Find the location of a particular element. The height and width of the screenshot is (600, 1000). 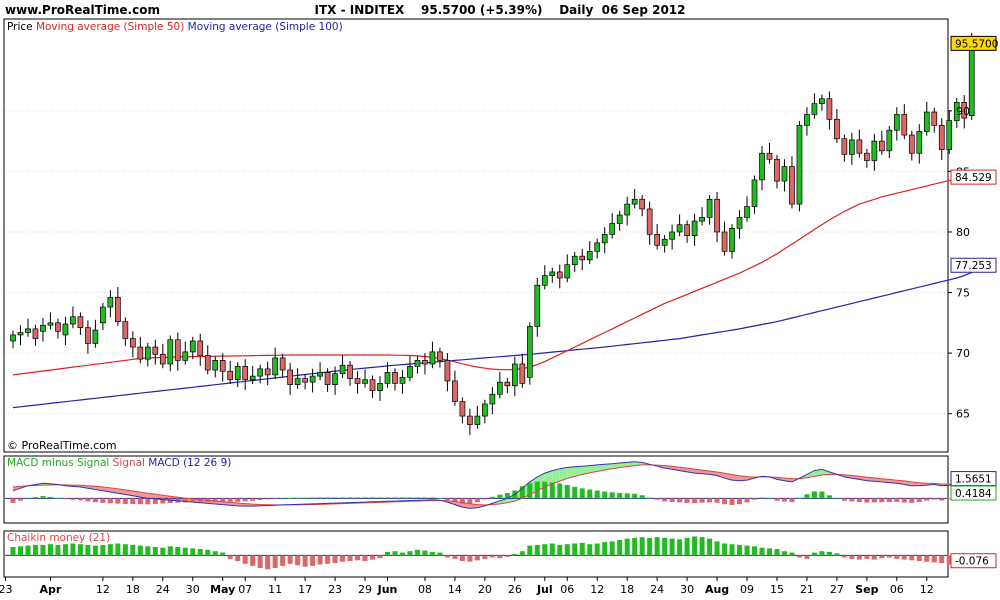

macd-legend: MACD minus Signal Signal MACD (12 26 9) is located at coordinates (119, 463).